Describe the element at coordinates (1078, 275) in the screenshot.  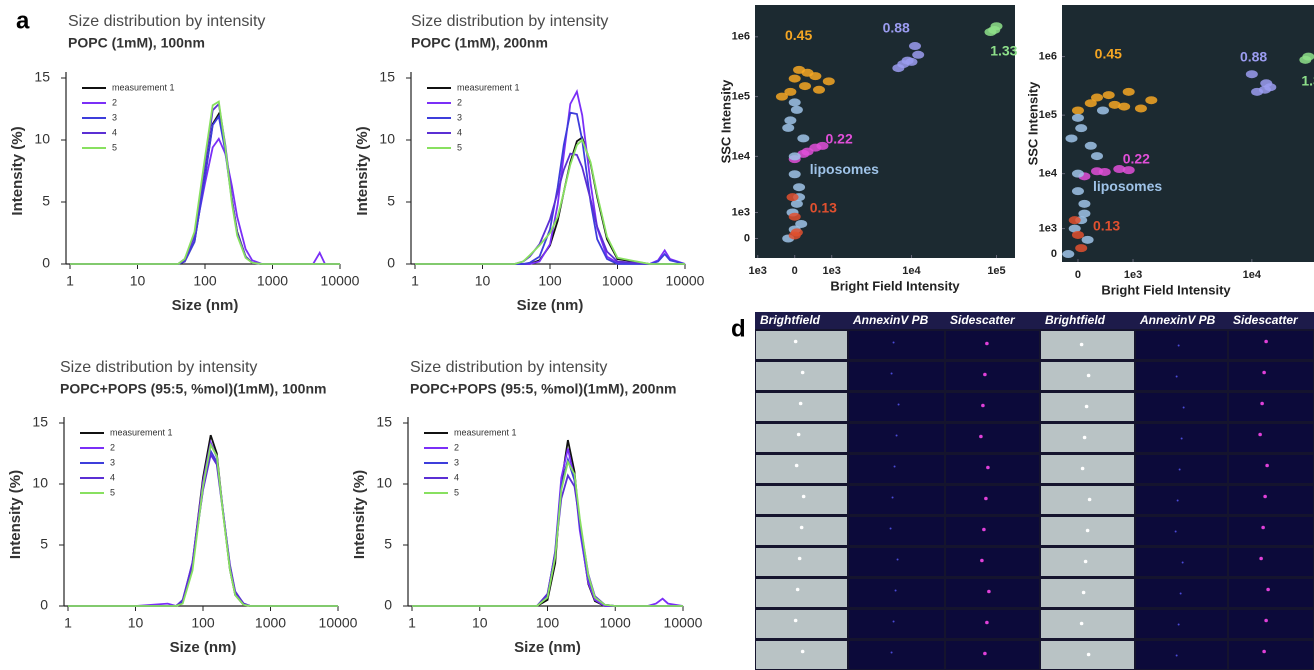
I see `x-tick-label: 0` at that location.